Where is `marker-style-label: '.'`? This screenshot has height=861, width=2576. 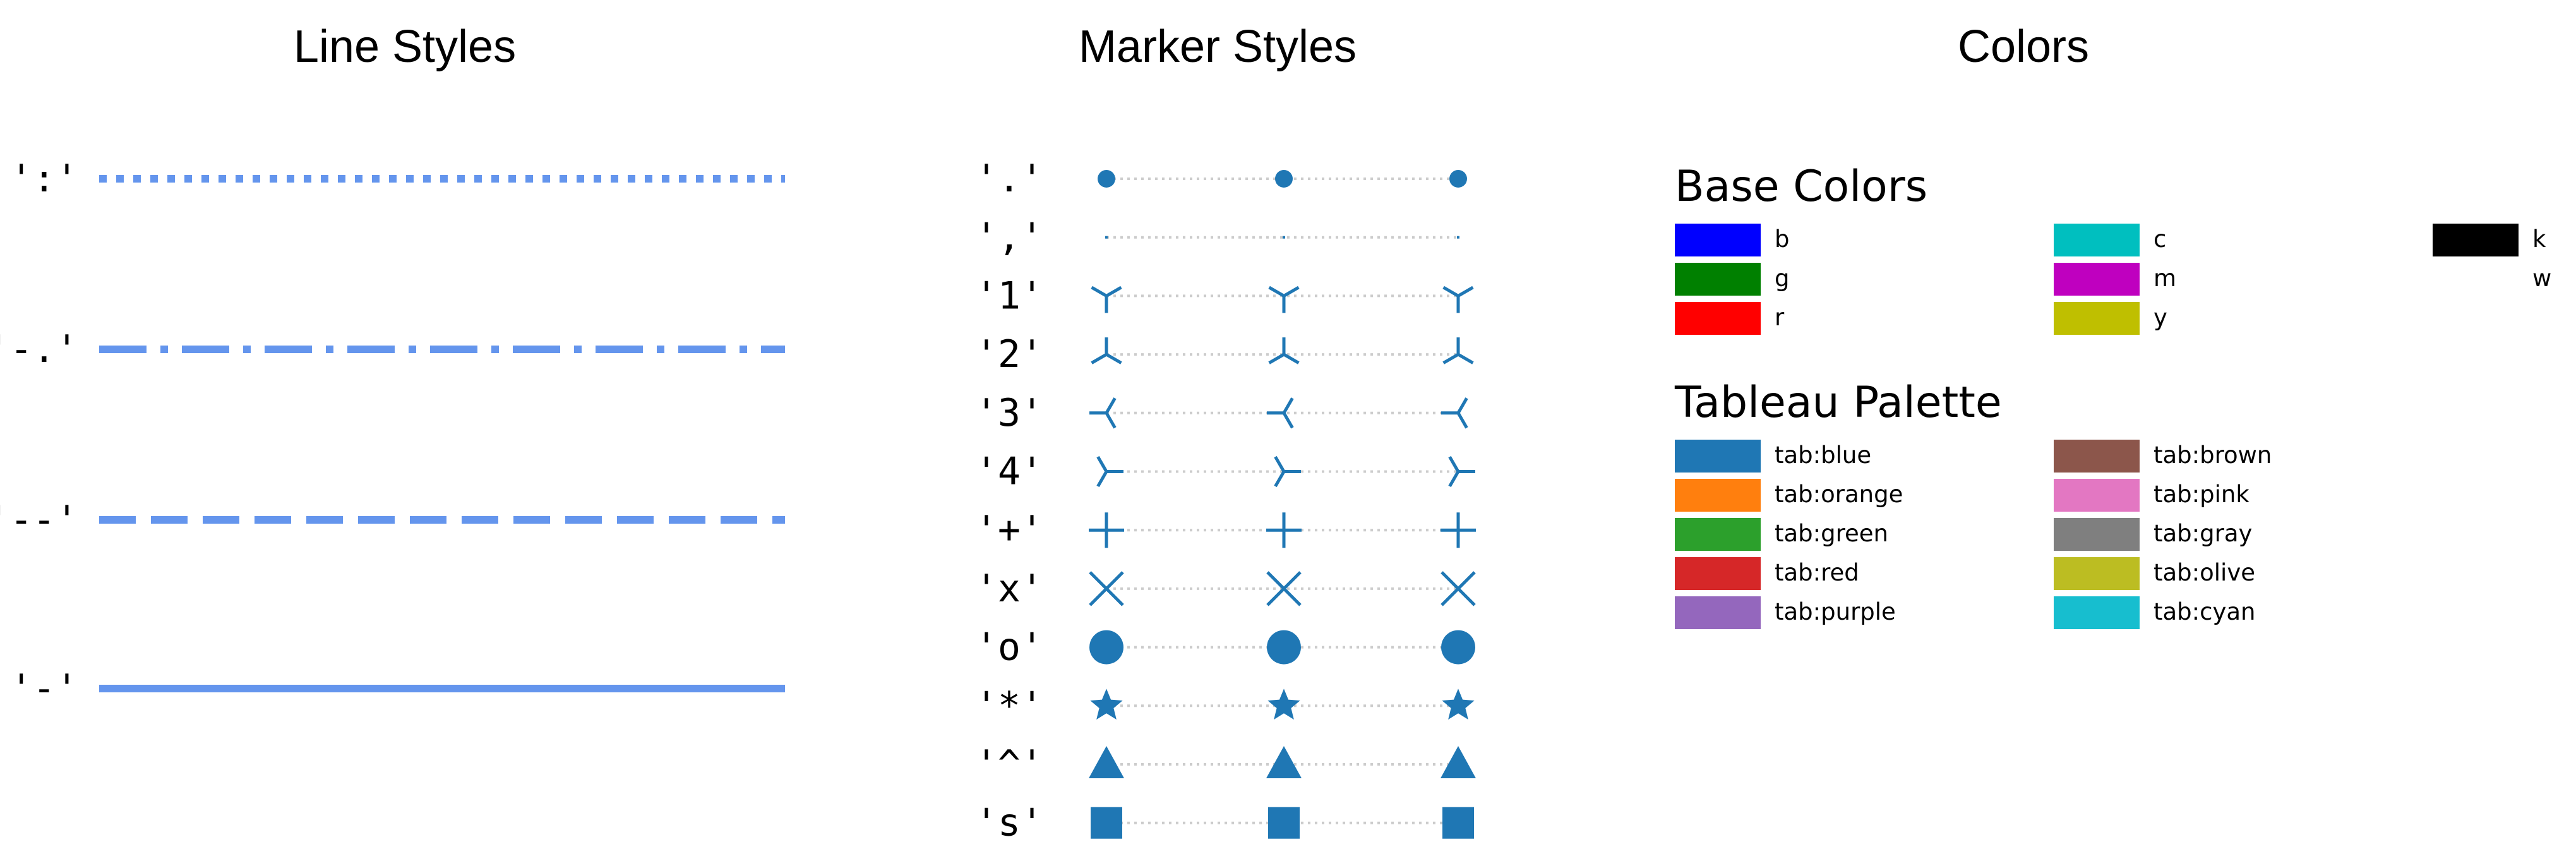 marker-style-label: '.' is located at coordinates (1009, 179).